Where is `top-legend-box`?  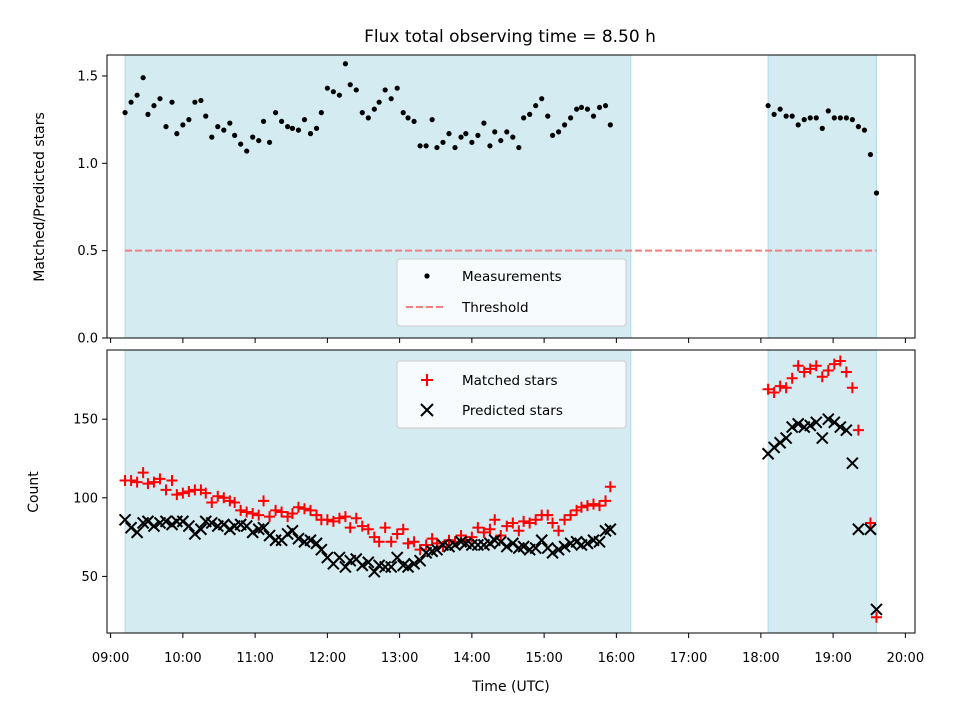
top-legend-box is located at coordinates (511, 292).